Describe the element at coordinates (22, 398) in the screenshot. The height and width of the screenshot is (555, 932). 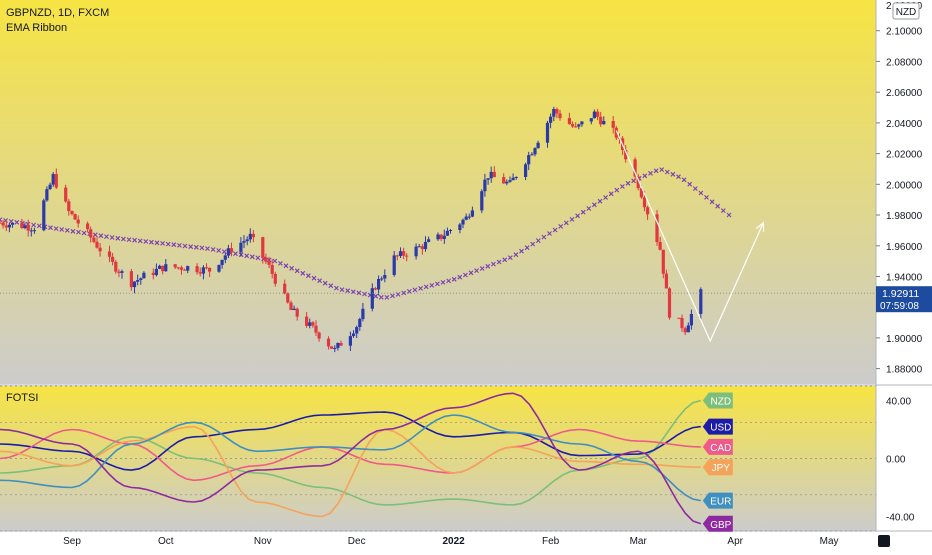
I see `oscillator-title: FOTSI` at that location.